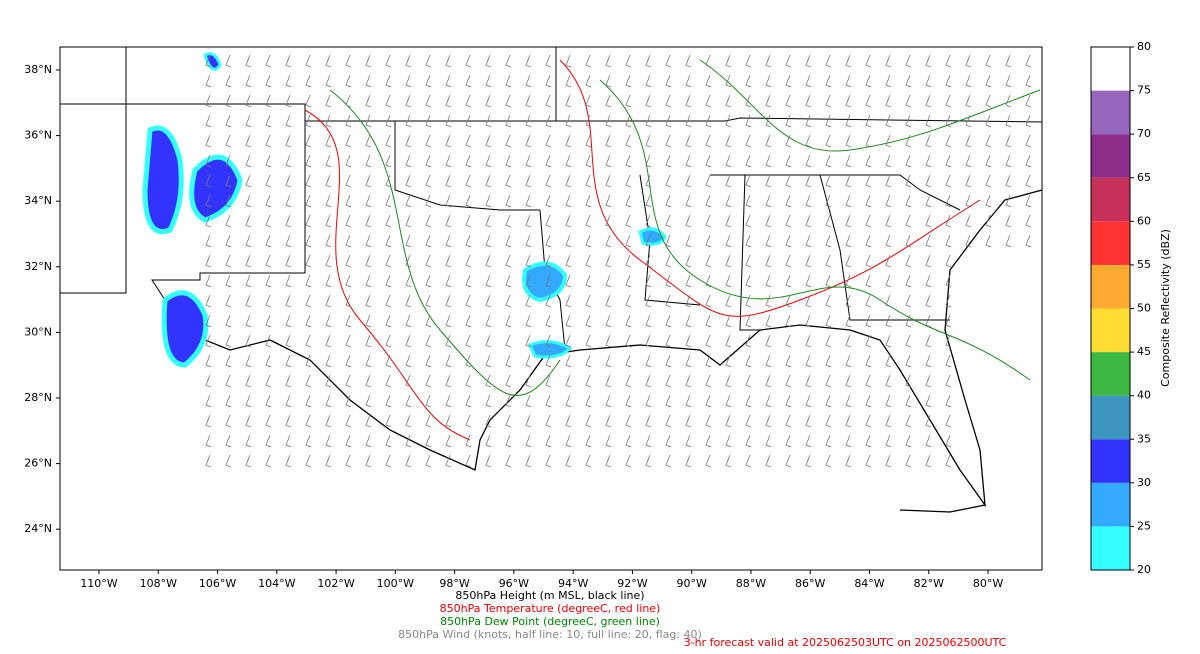  What do you see at coordinates (1110, 330) in the screenshot?
I see `colorbar-segment` at bounding box center [1110, 330].